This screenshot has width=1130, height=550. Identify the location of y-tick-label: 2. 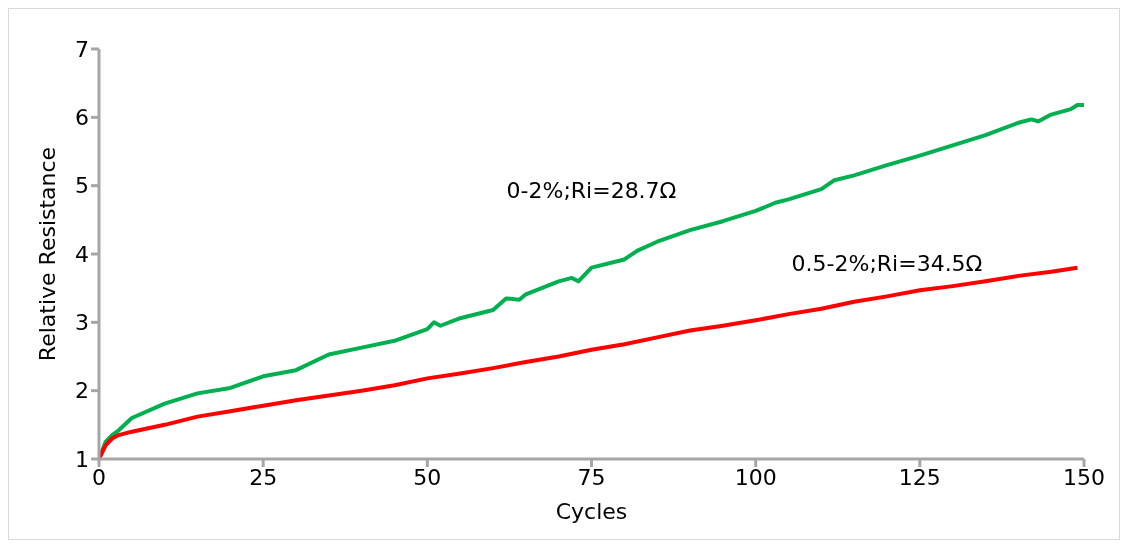
(82, 391).